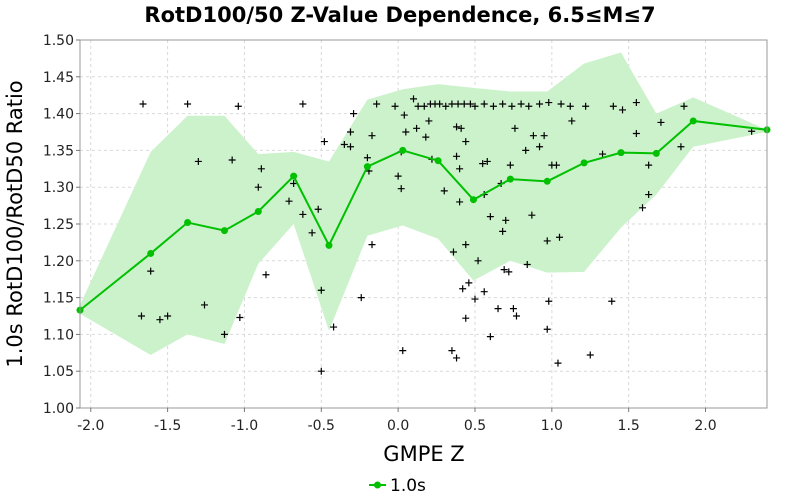  What do you see at coordinates (58, 372) in the screenshot?
I see `y-tick-label-1: 1.05` at bounding box center [58, 372].